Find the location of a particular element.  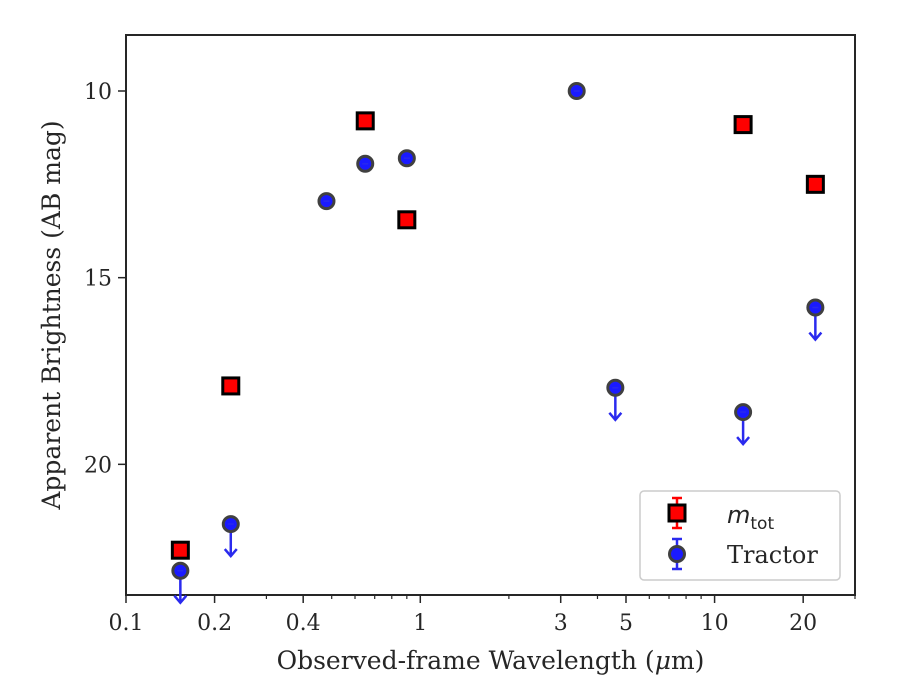

y-axis-ticks: 10 15 20 is located at coordinates (105, 279).